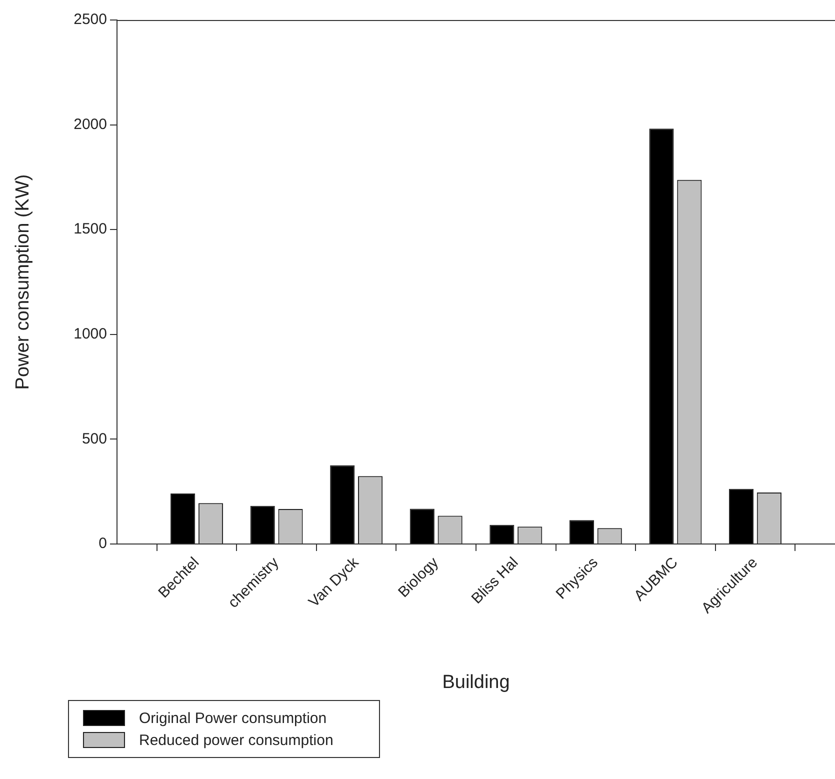 This screenshot has height=779, width=835. Describe the element at coordinates (94, 439) in the screenshot. I see `y-tick-label: 500` at that location.